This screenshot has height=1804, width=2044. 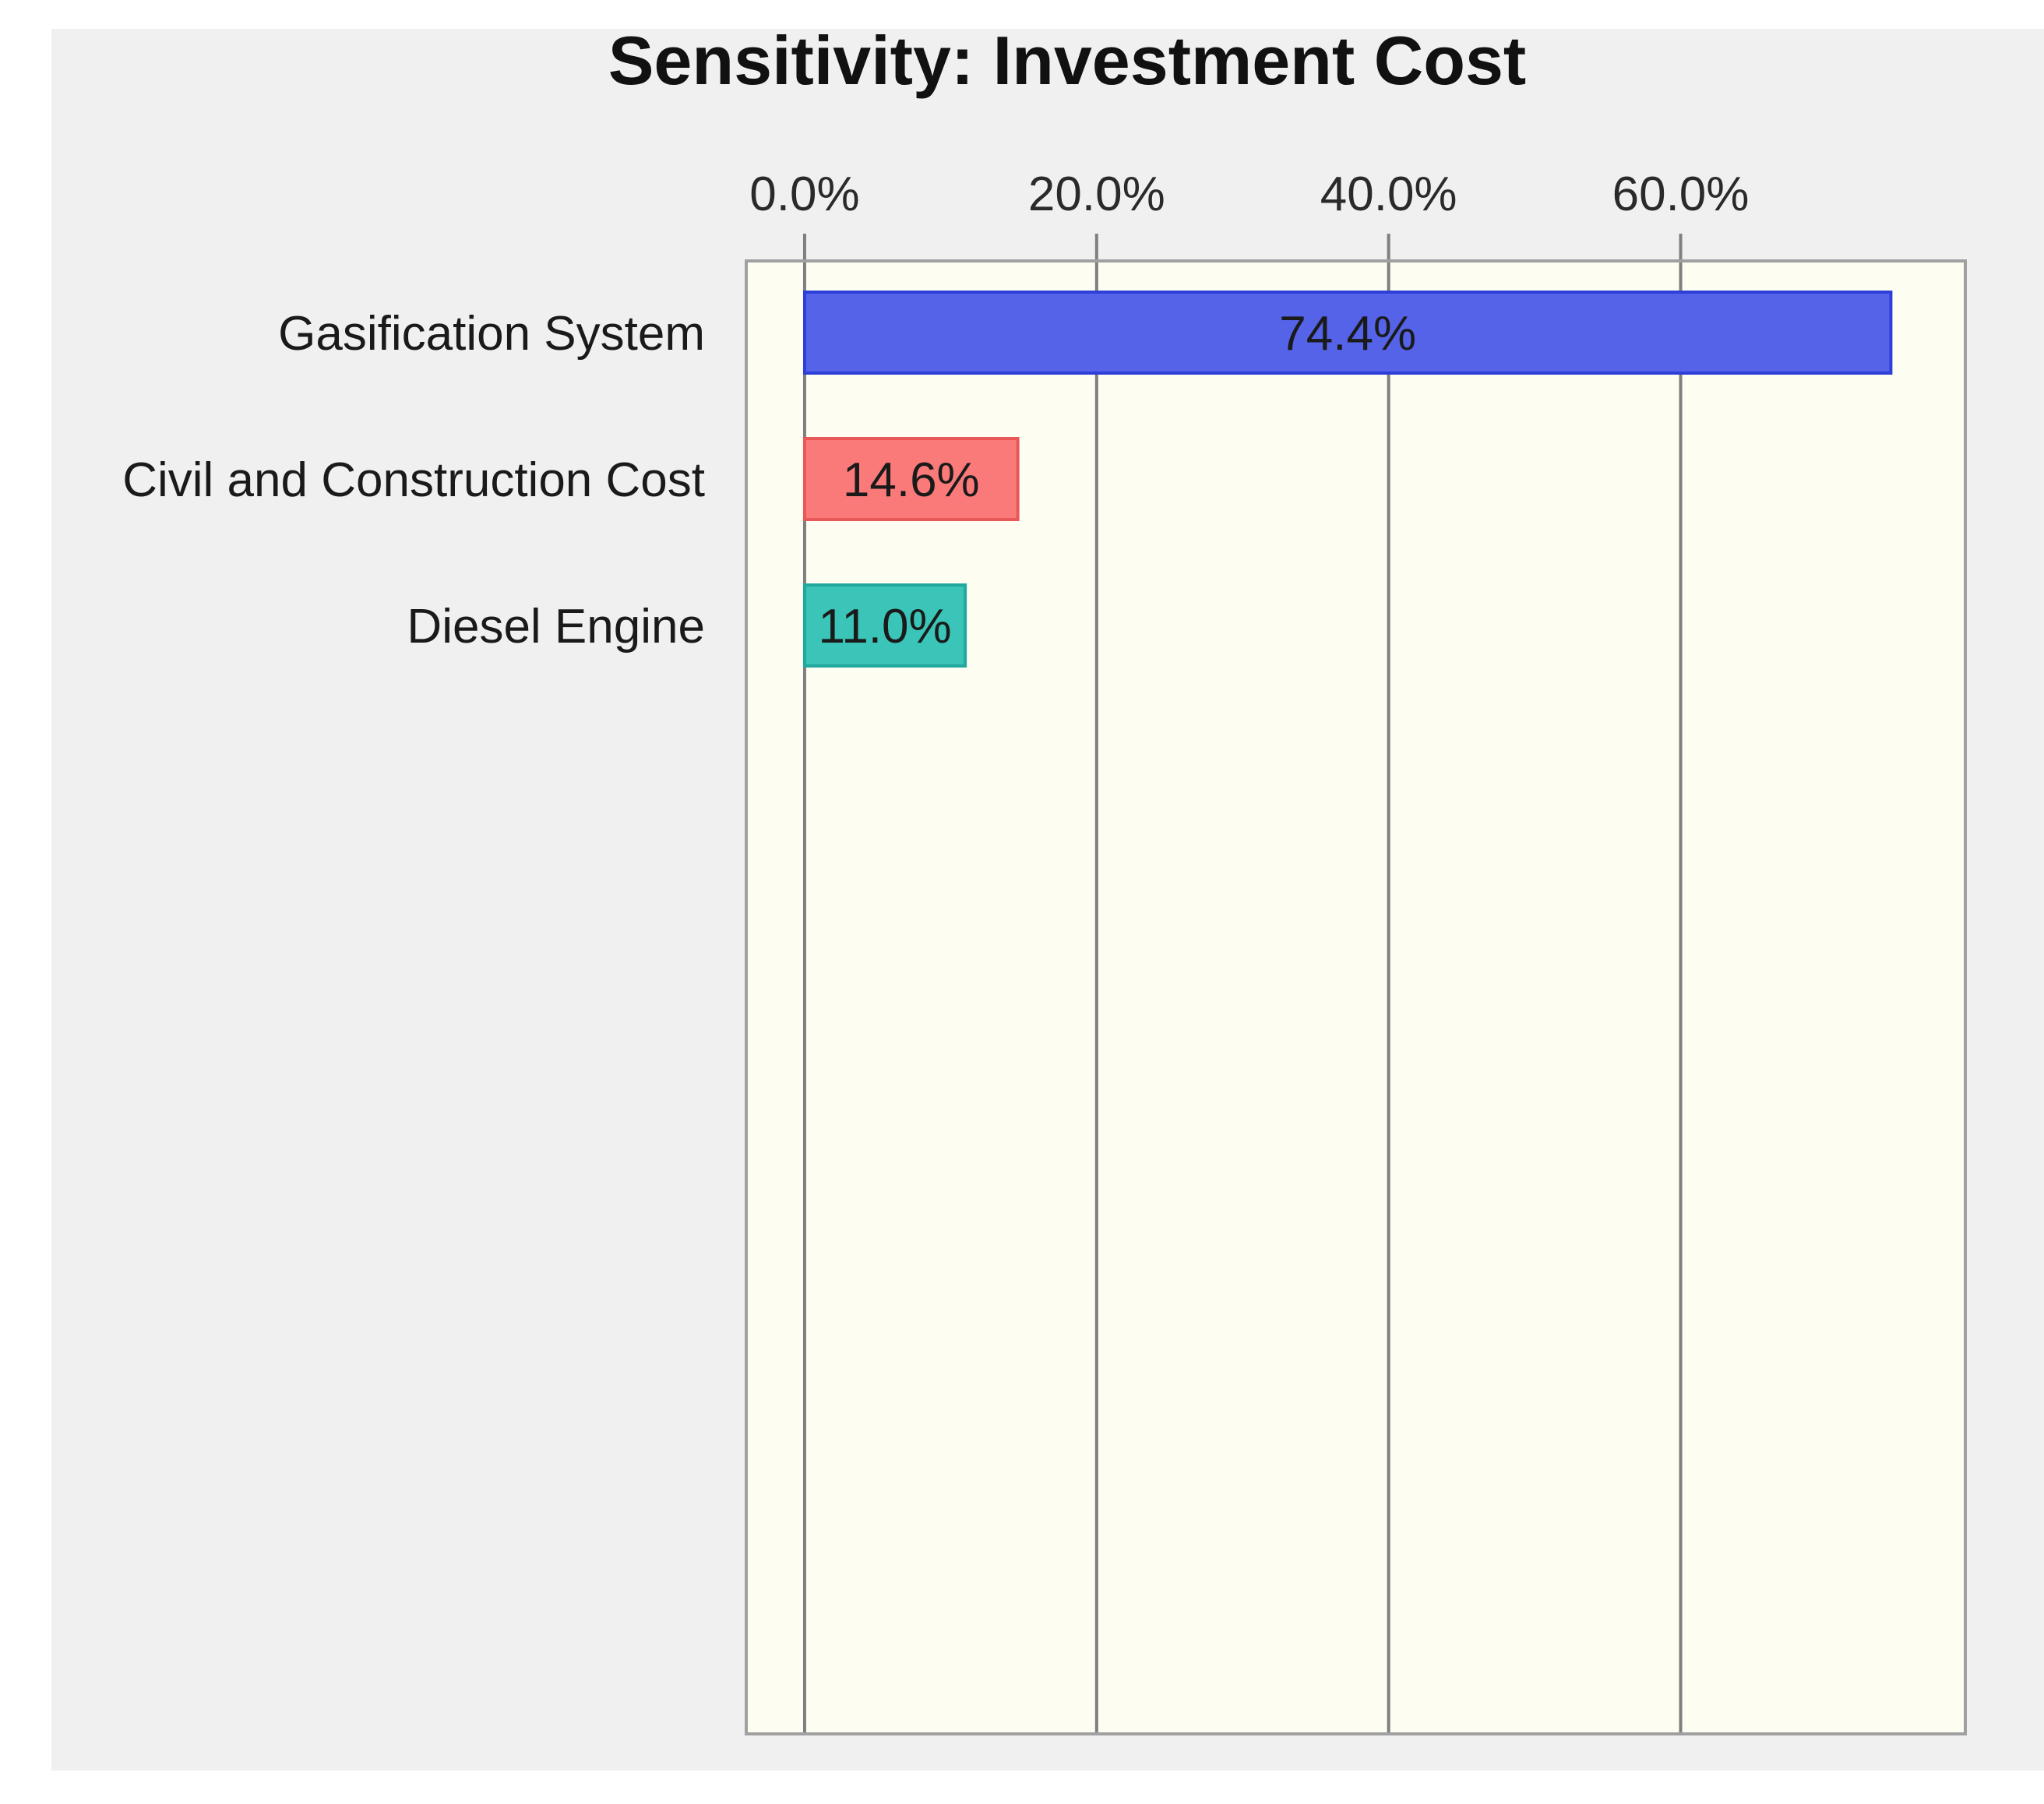 I want to click on bars, so click(x=1347, y=479).